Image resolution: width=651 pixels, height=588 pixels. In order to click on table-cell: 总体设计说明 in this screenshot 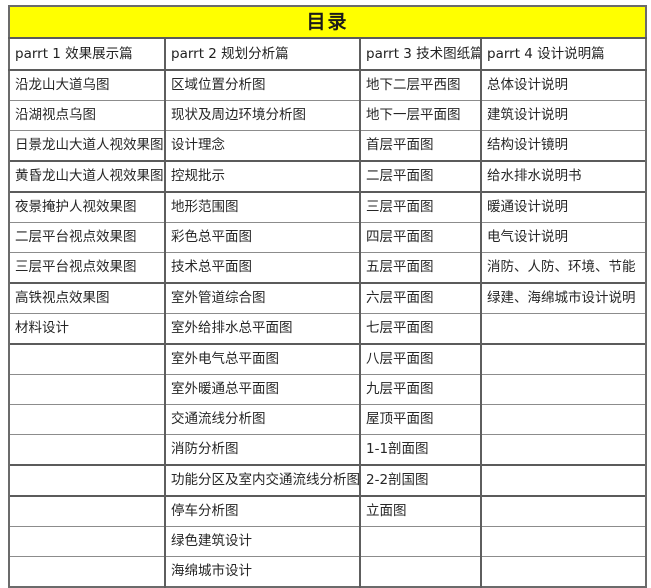, I will do `click(563, 85)`.